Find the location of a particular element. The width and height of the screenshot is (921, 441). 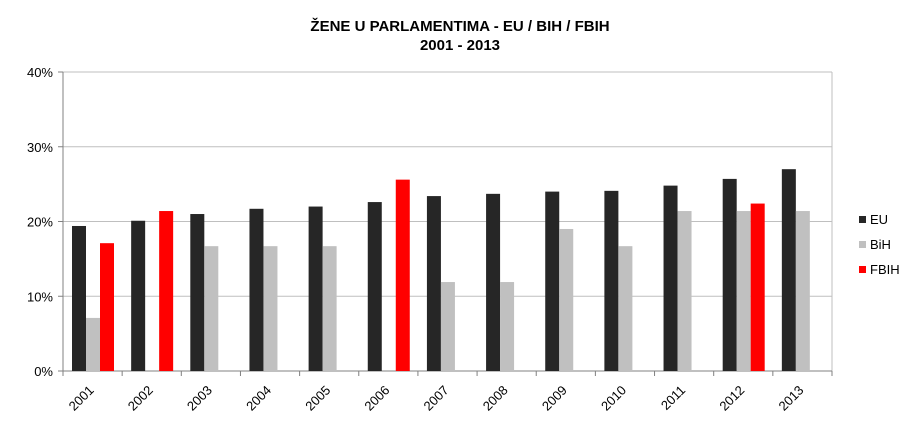

bar-bih-2011 is located at coordinates (684, 291).